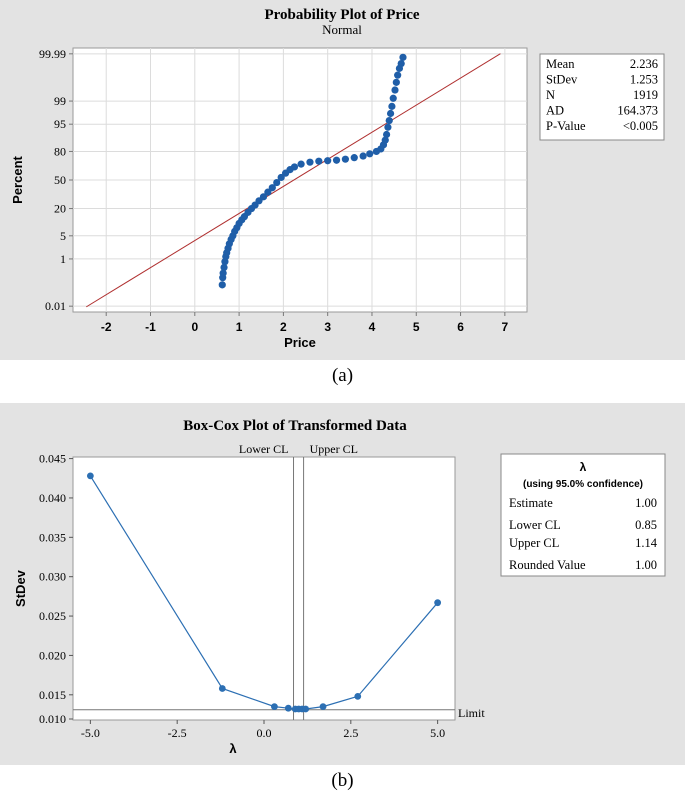 Image resolution: width=685 pixels, height=796 pixels. I want to click on chart-a-x-tick-label: -1, so click(150, 327).